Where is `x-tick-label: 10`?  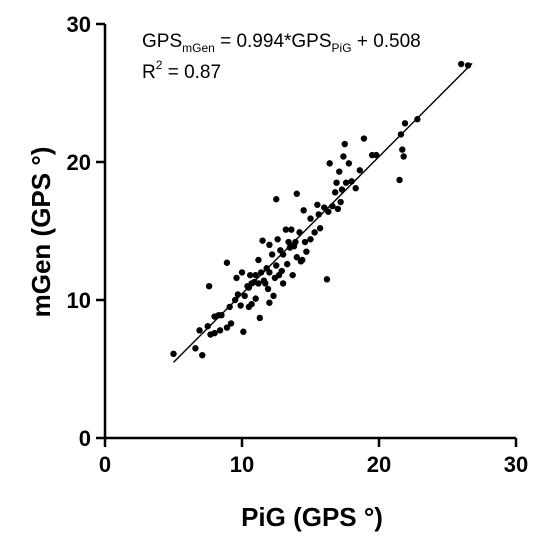
x-tick-label: 10 is located at coordinates (242, 464).